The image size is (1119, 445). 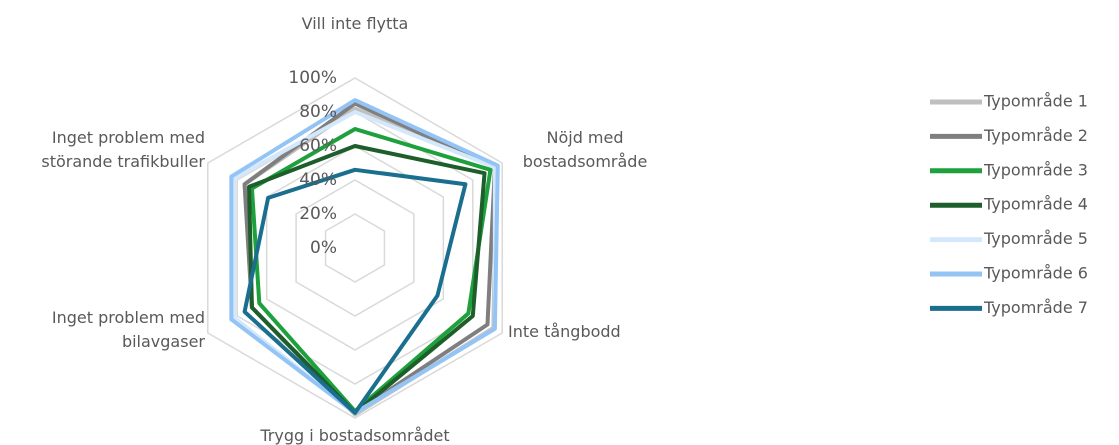 I want to click on axis-label: Inget problem med störande trafikbuller, so click(x=123, y=149).